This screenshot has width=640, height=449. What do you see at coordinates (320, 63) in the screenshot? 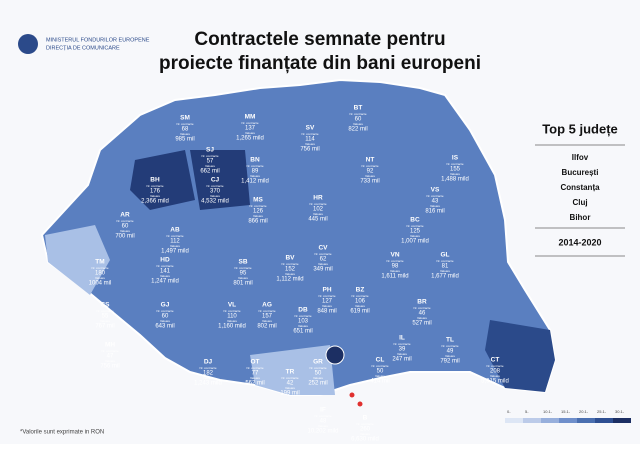
I see `title: proiecte finanțate din bani europeni` at bounding box center [320, 63].